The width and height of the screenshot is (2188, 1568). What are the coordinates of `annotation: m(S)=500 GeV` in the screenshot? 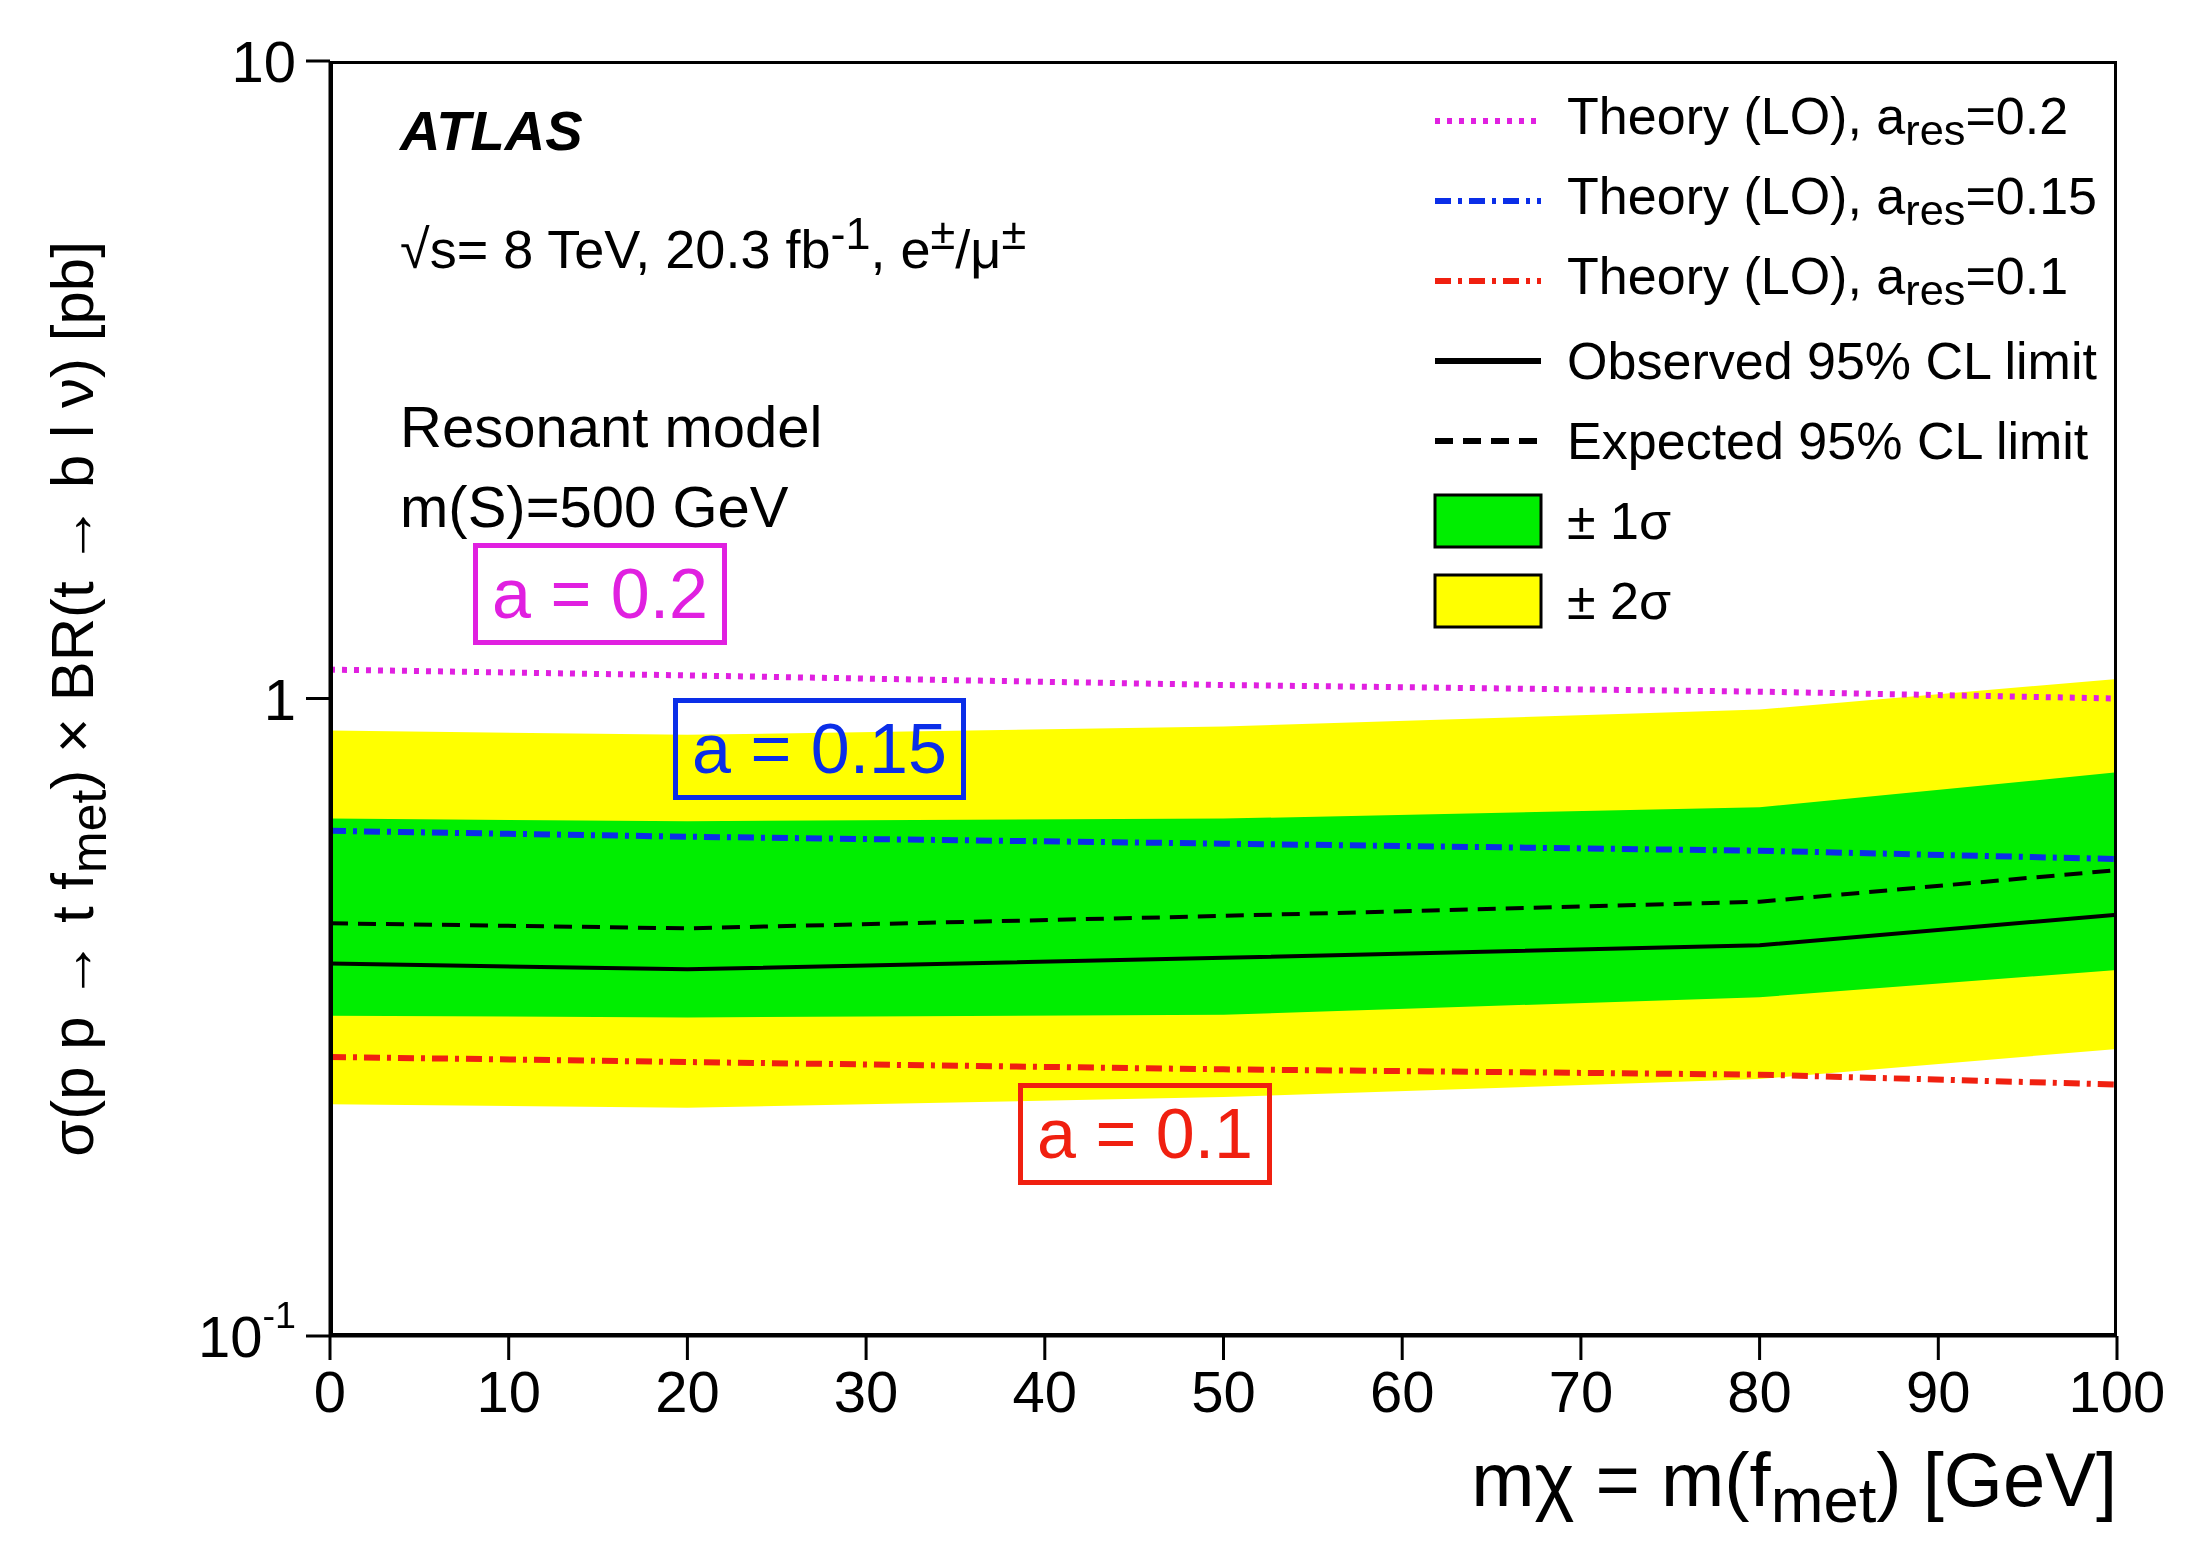 It's located at (594, 506).